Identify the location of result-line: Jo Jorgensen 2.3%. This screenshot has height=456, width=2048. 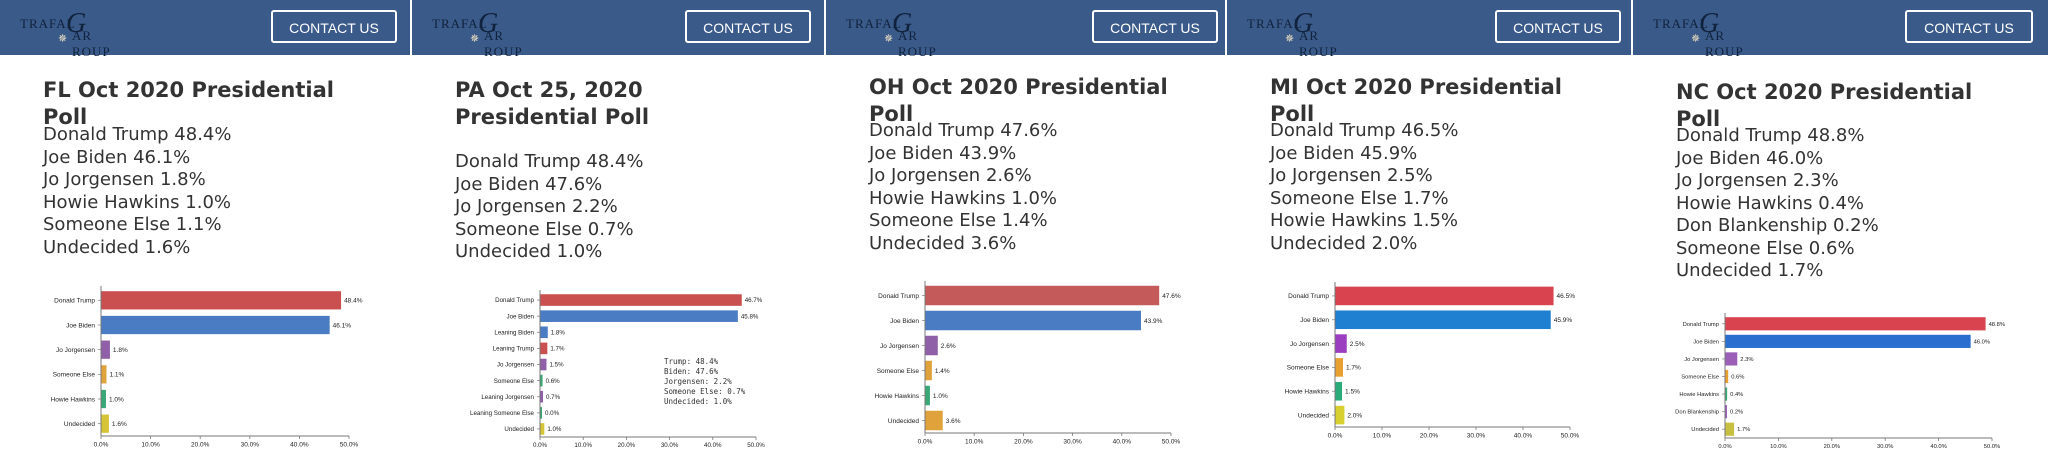
(1757, 180).